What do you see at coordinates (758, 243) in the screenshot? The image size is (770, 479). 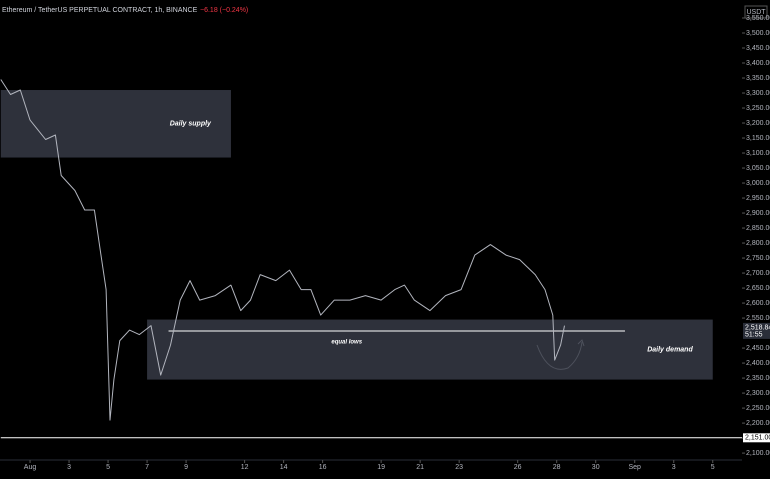 I see `y-tick-label: 2,800.00` at bounding box center [758, 243].